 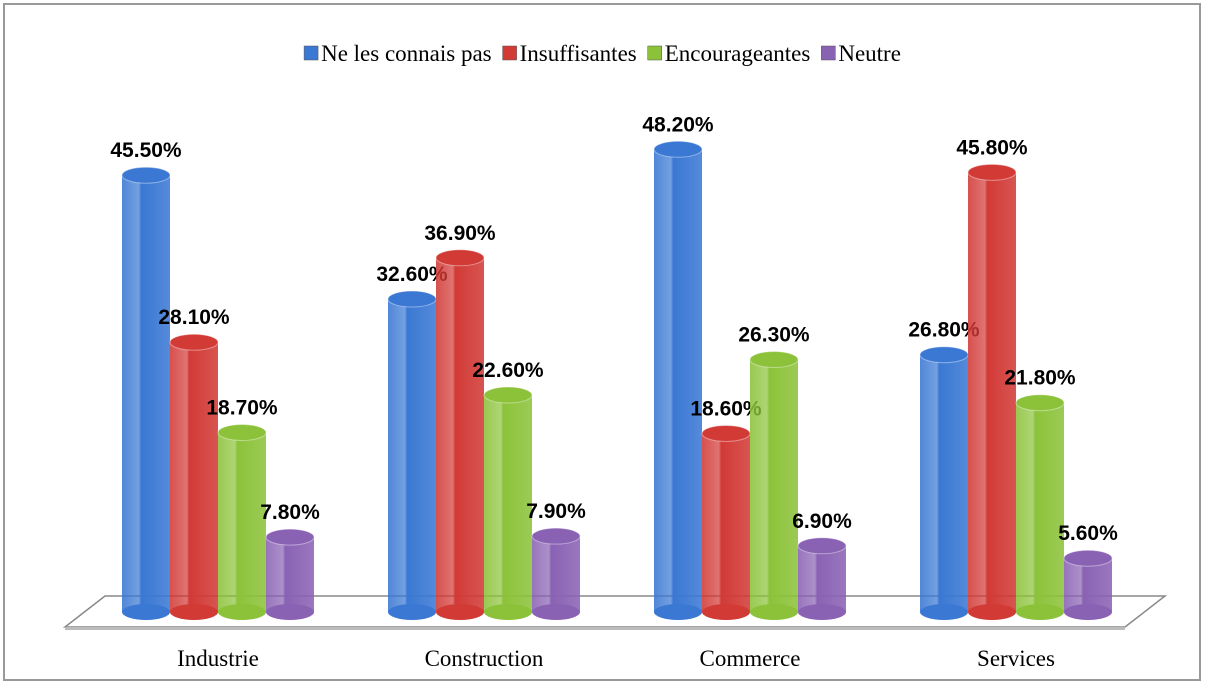 I want to click on data-label: 26.30%, so click(x=774, y=335).